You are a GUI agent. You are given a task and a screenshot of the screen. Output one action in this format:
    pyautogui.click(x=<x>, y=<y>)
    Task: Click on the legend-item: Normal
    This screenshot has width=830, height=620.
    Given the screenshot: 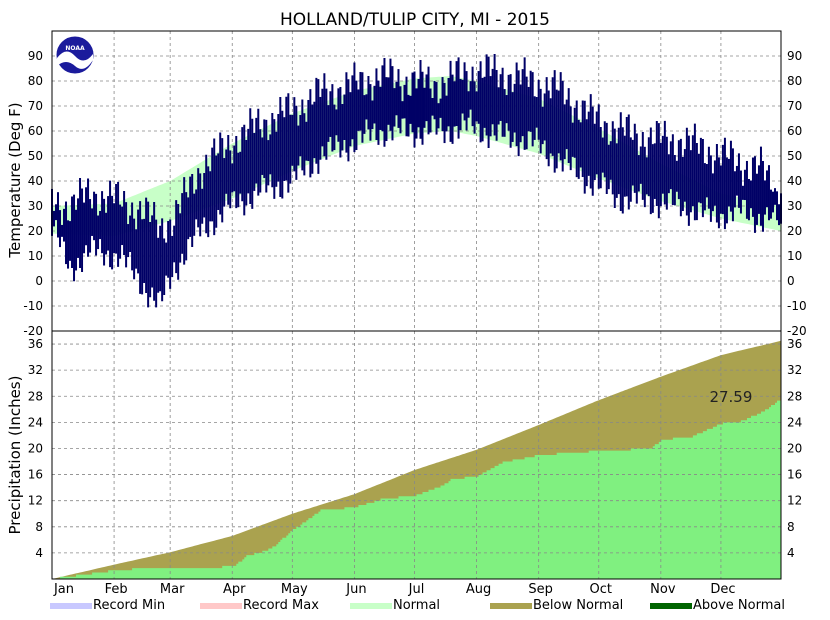 What is the action you would take?
    pyautogui.click(x=395, y=605)
    